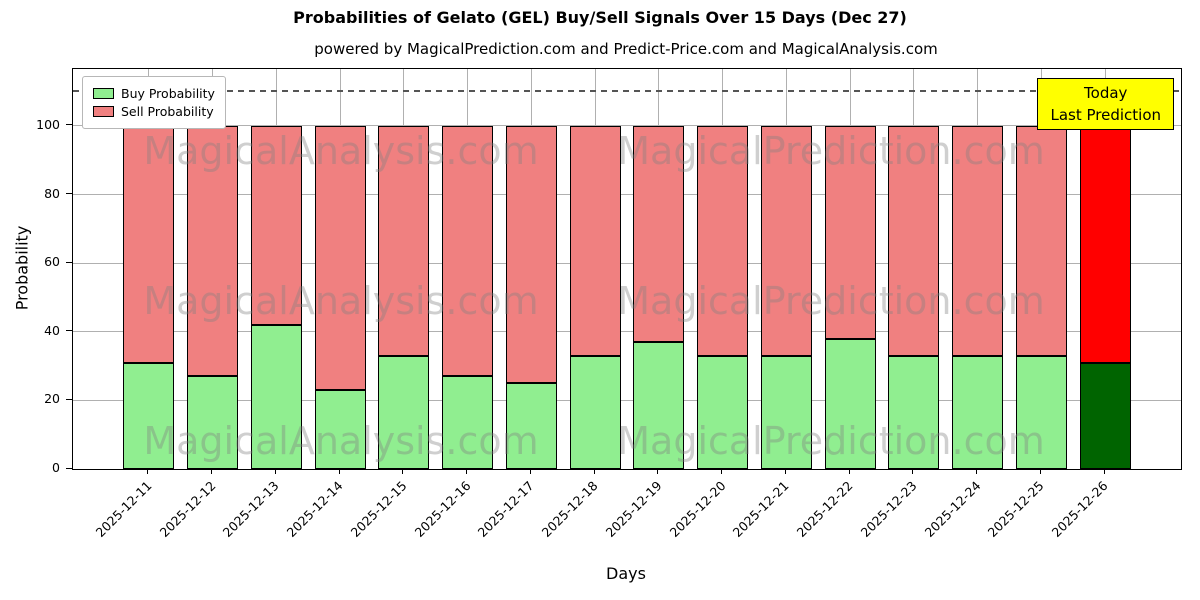  What do you see at coordinates (505, 509) in the screenshot?
I see `x-tick-label: 2025-12-17` at bounding box center [505, 509].